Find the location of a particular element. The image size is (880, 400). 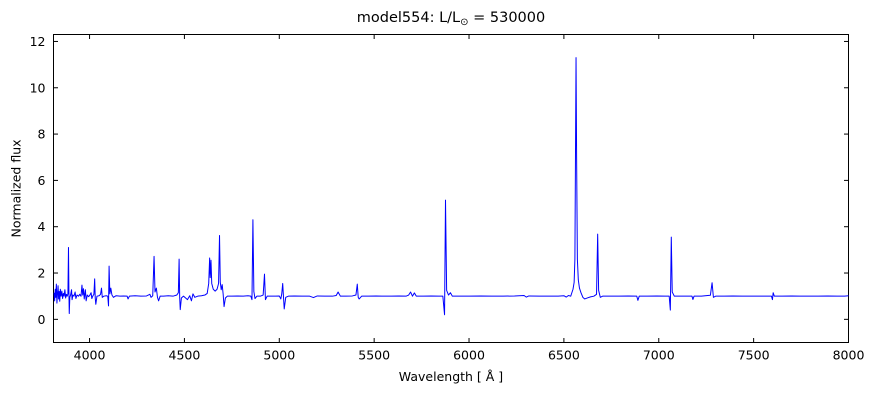

chart-title-prefix: model554: L/L is located at coordinates (408, 18).